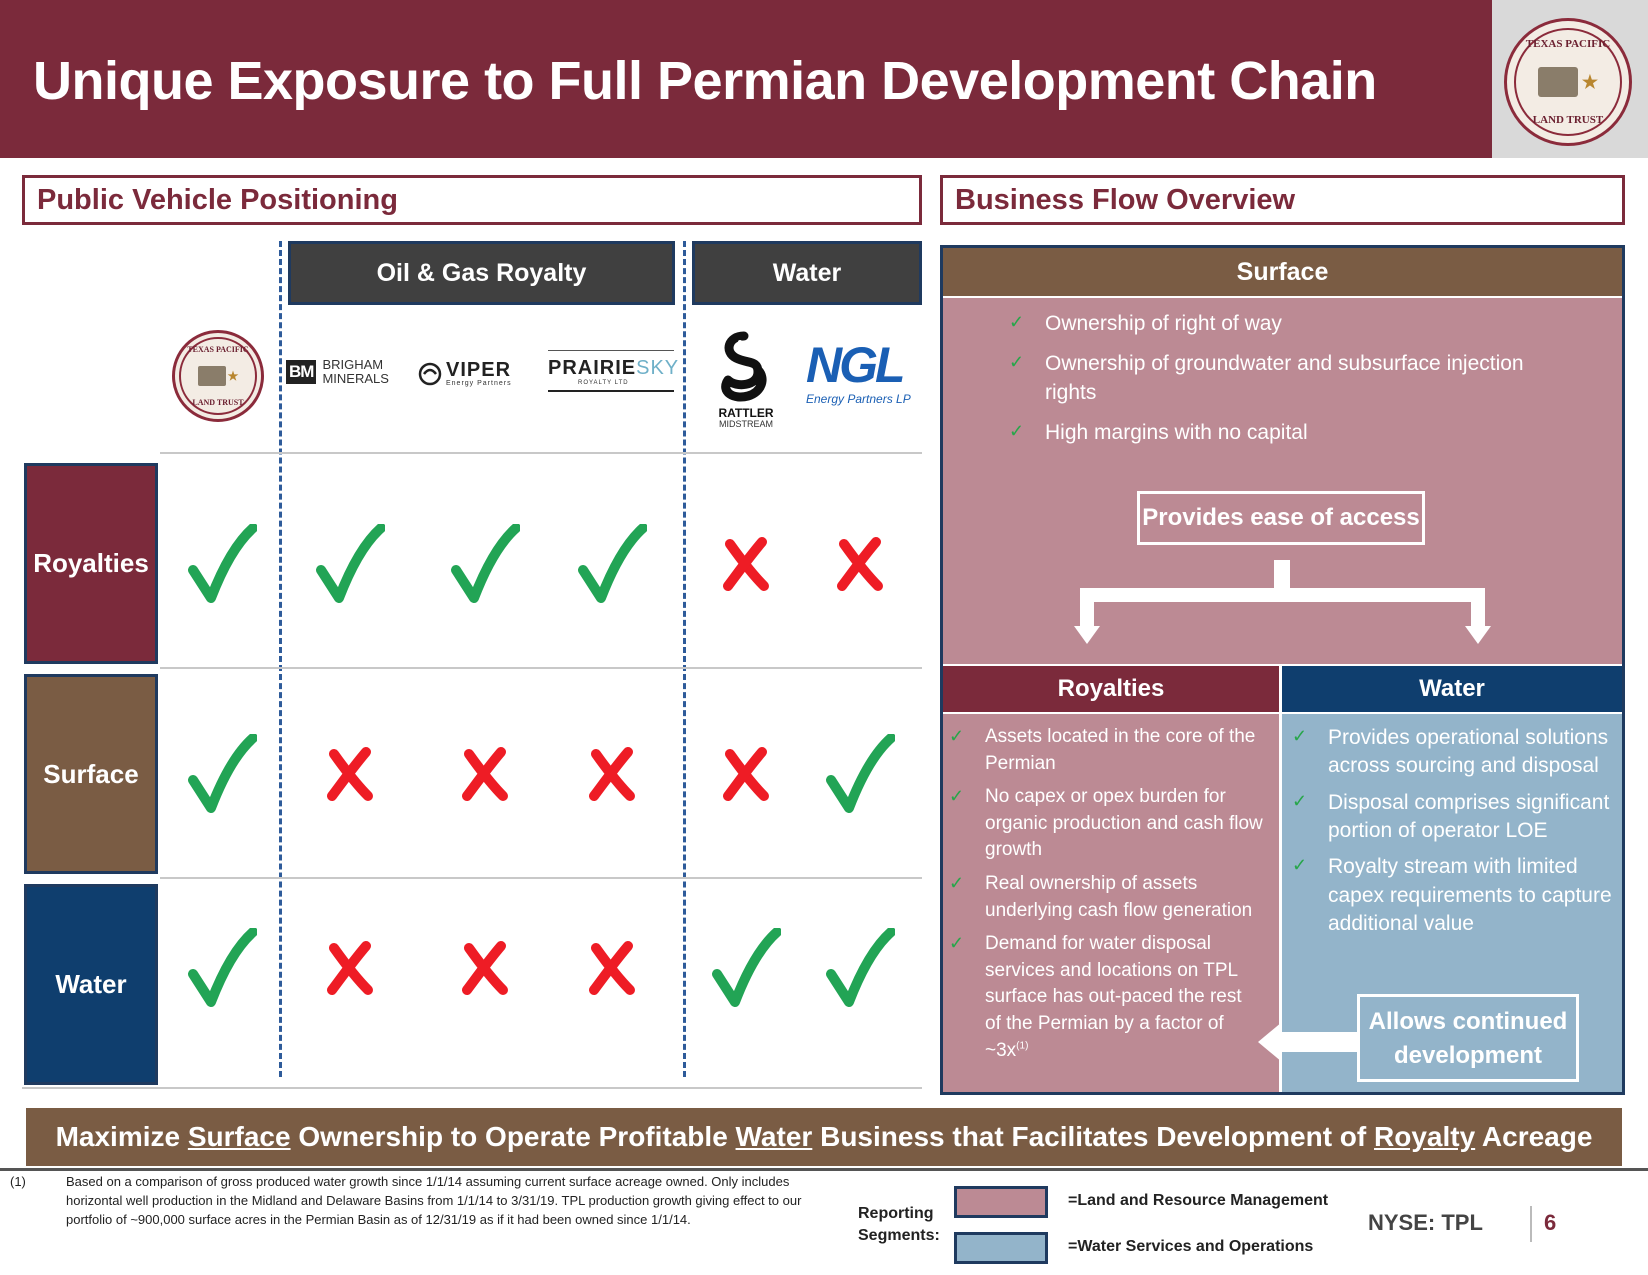  I want to click on company-logo-viper: VIPER Energy Partners, so click(465, 373).